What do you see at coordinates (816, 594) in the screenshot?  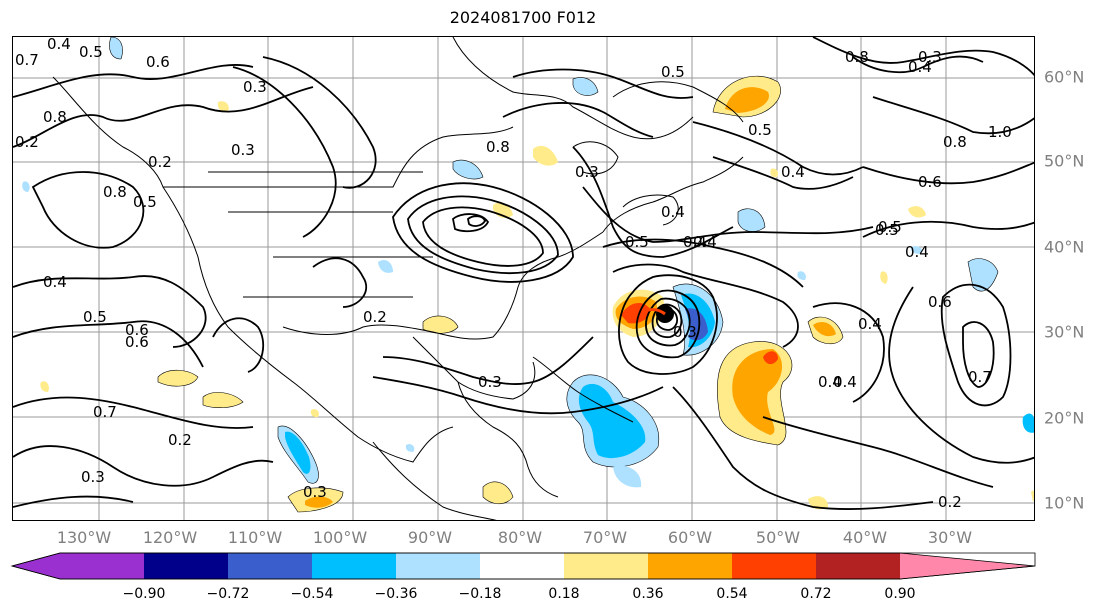 I see `colorbar-tick: 0.72` at bounding box center [816, 594].